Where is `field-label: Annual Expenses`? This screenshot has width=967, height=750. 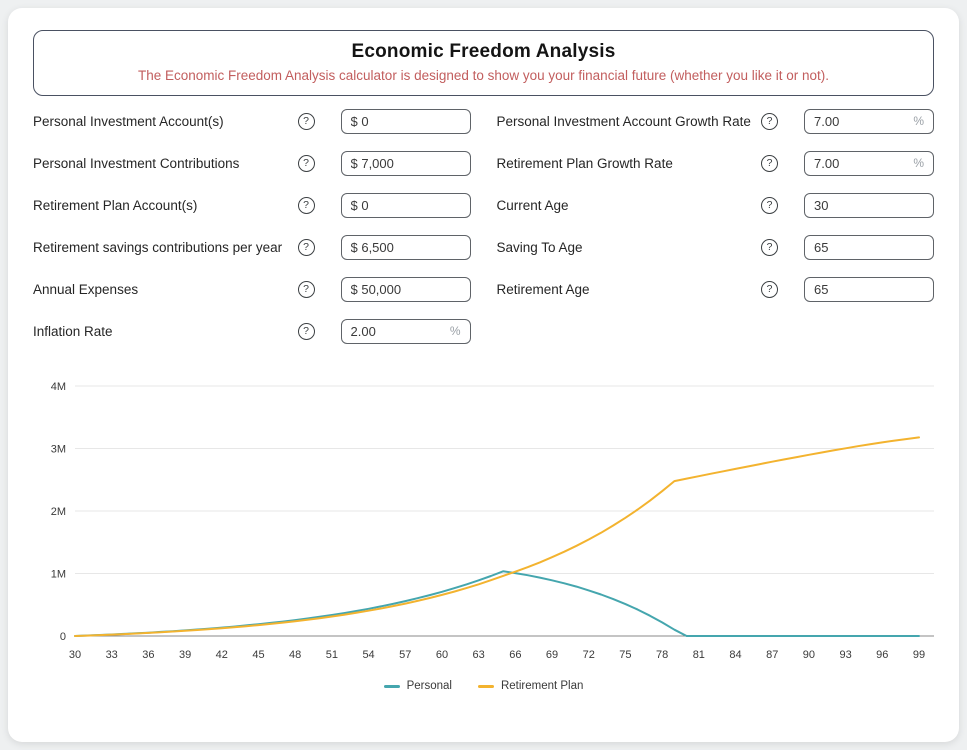 field-label: Annual Expenses is located at coordinates (86, 289).